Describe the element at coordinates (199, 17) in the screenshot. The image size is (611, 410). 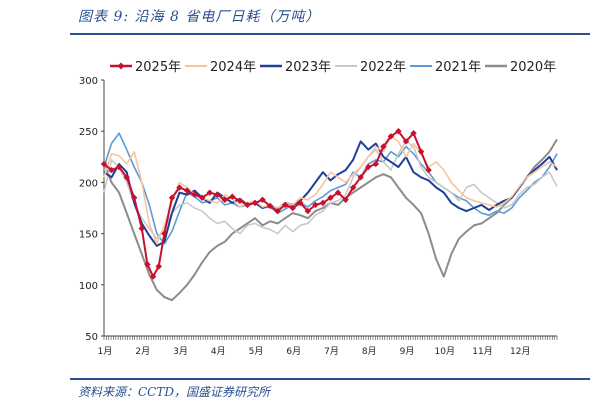
I see `chart-title: 图表 9: 沿海 8 省电厂日耗（万吨）` at that location.